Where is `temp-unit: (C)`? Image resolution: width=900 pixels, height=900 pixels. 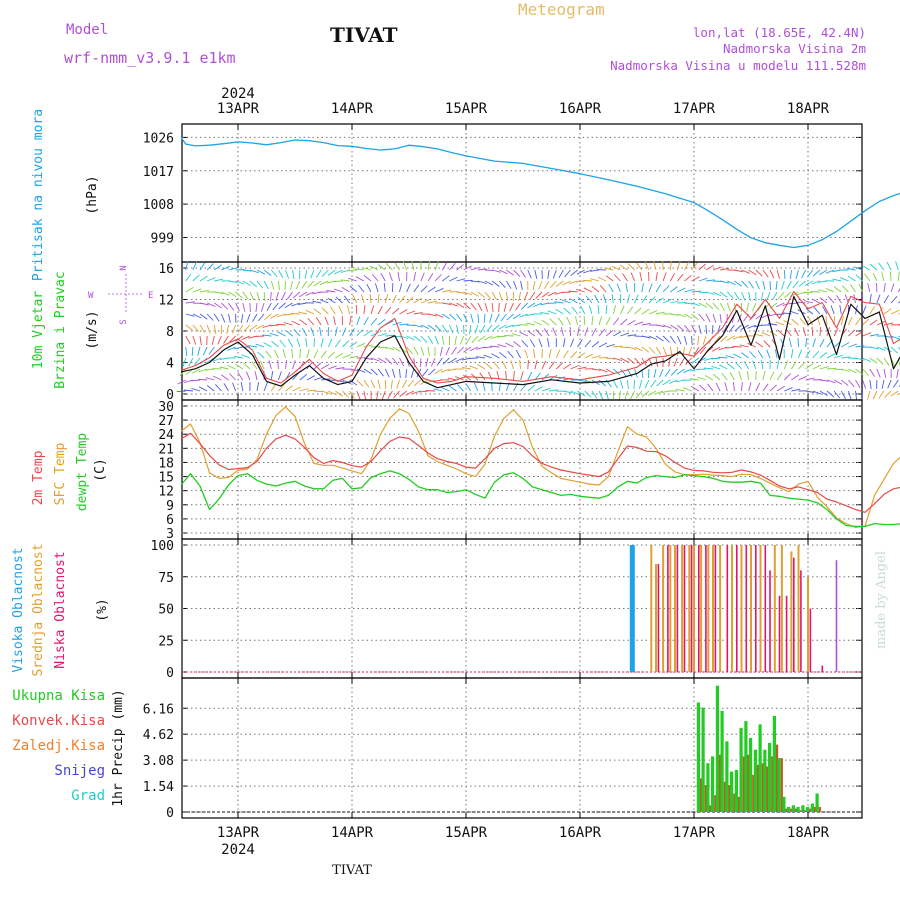
temp-unit: (C) is located at coordinates (100, 469).